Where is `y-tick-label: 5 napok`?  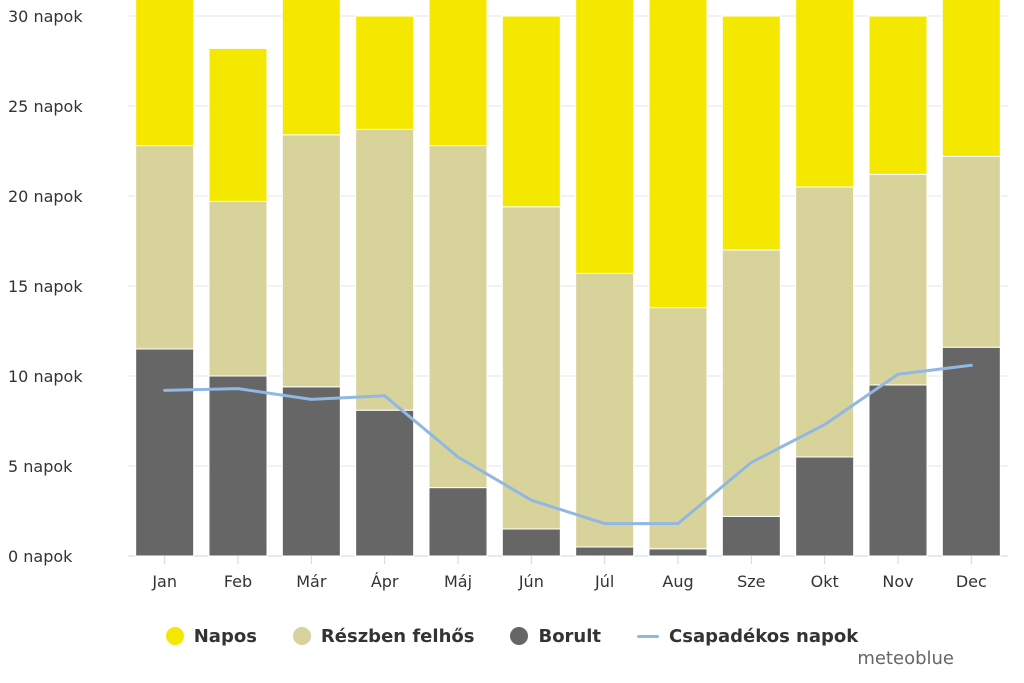 y-tick-label: 5 napok is located at coordinates (40, 466).